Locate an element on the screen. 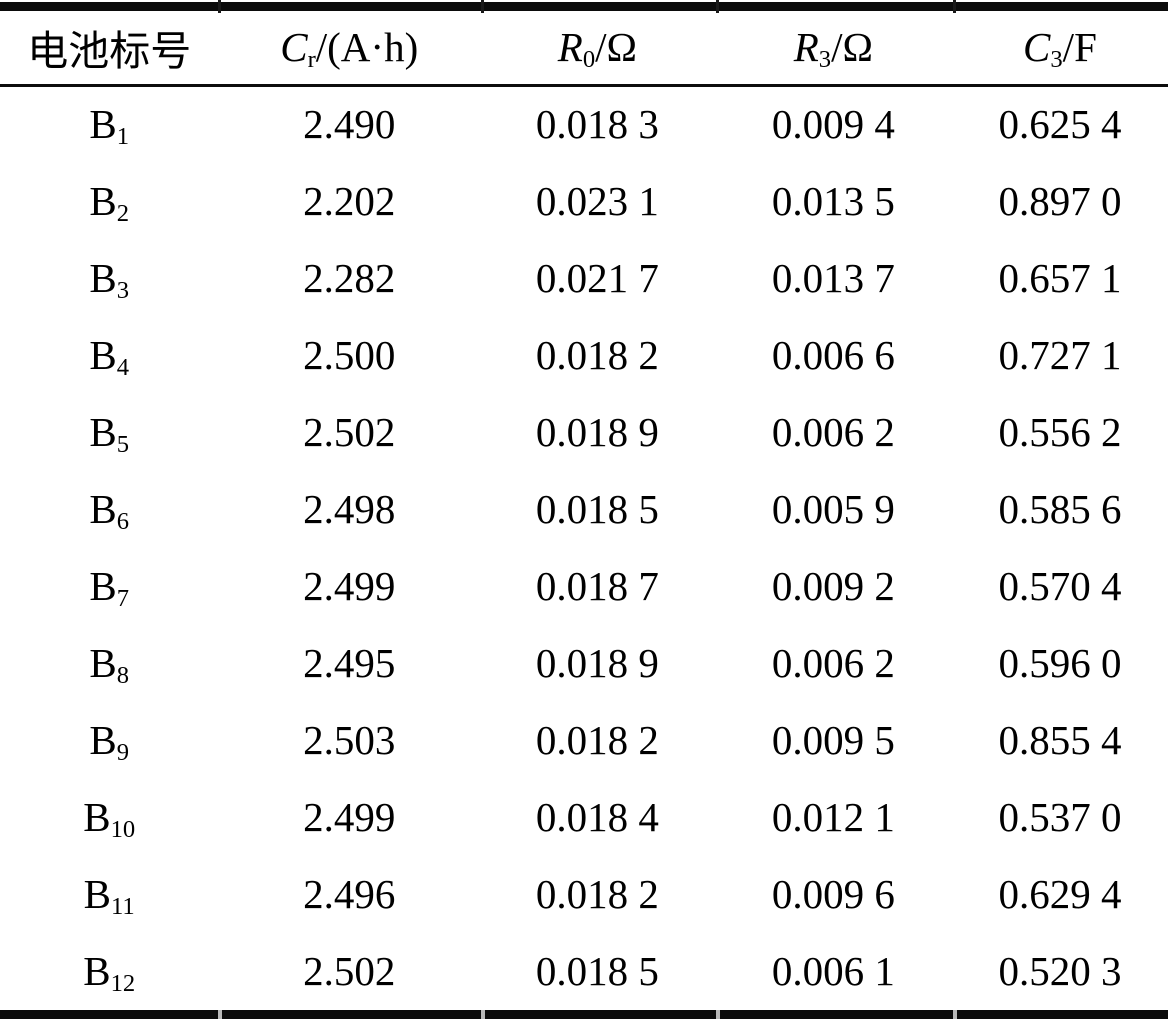 The image size is (1168, 1027). table-row: B7 2.499 0.018 7 0.009 2 0.570 4 is located at coordinates (584, 585).